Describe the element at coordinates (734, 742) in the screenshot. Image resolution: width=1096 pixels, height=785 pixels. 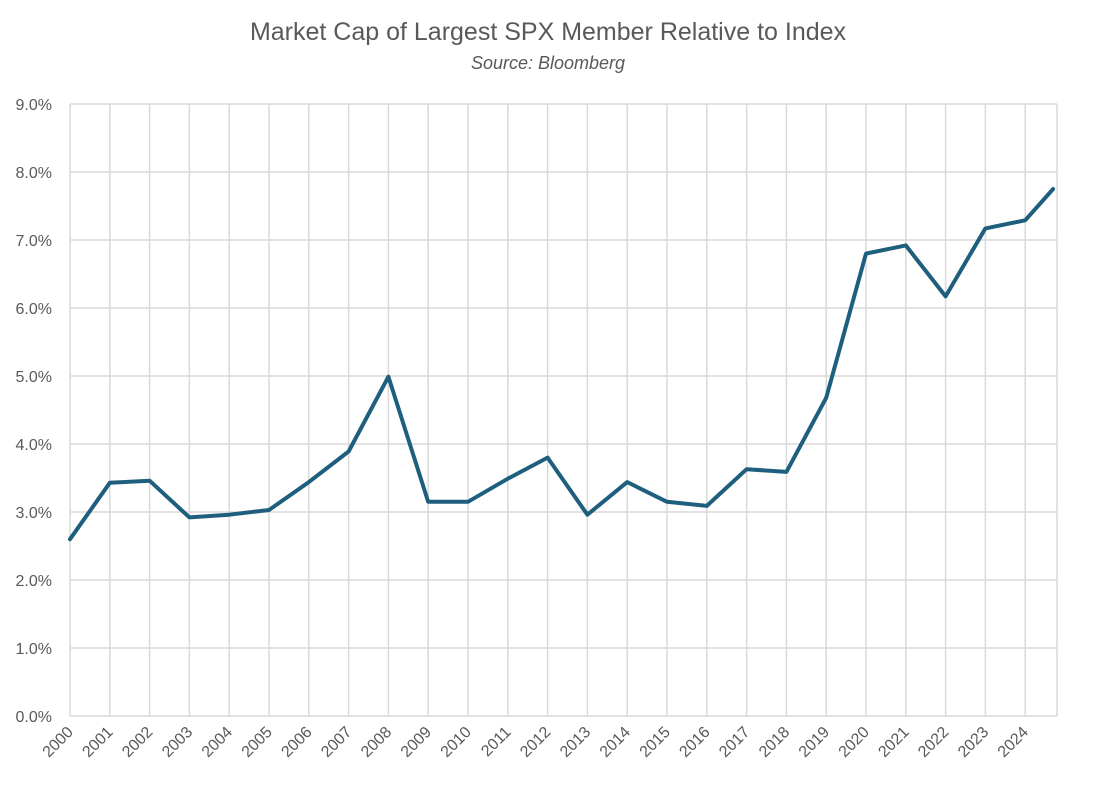
I see `x-tick-label: 2017` at that location.